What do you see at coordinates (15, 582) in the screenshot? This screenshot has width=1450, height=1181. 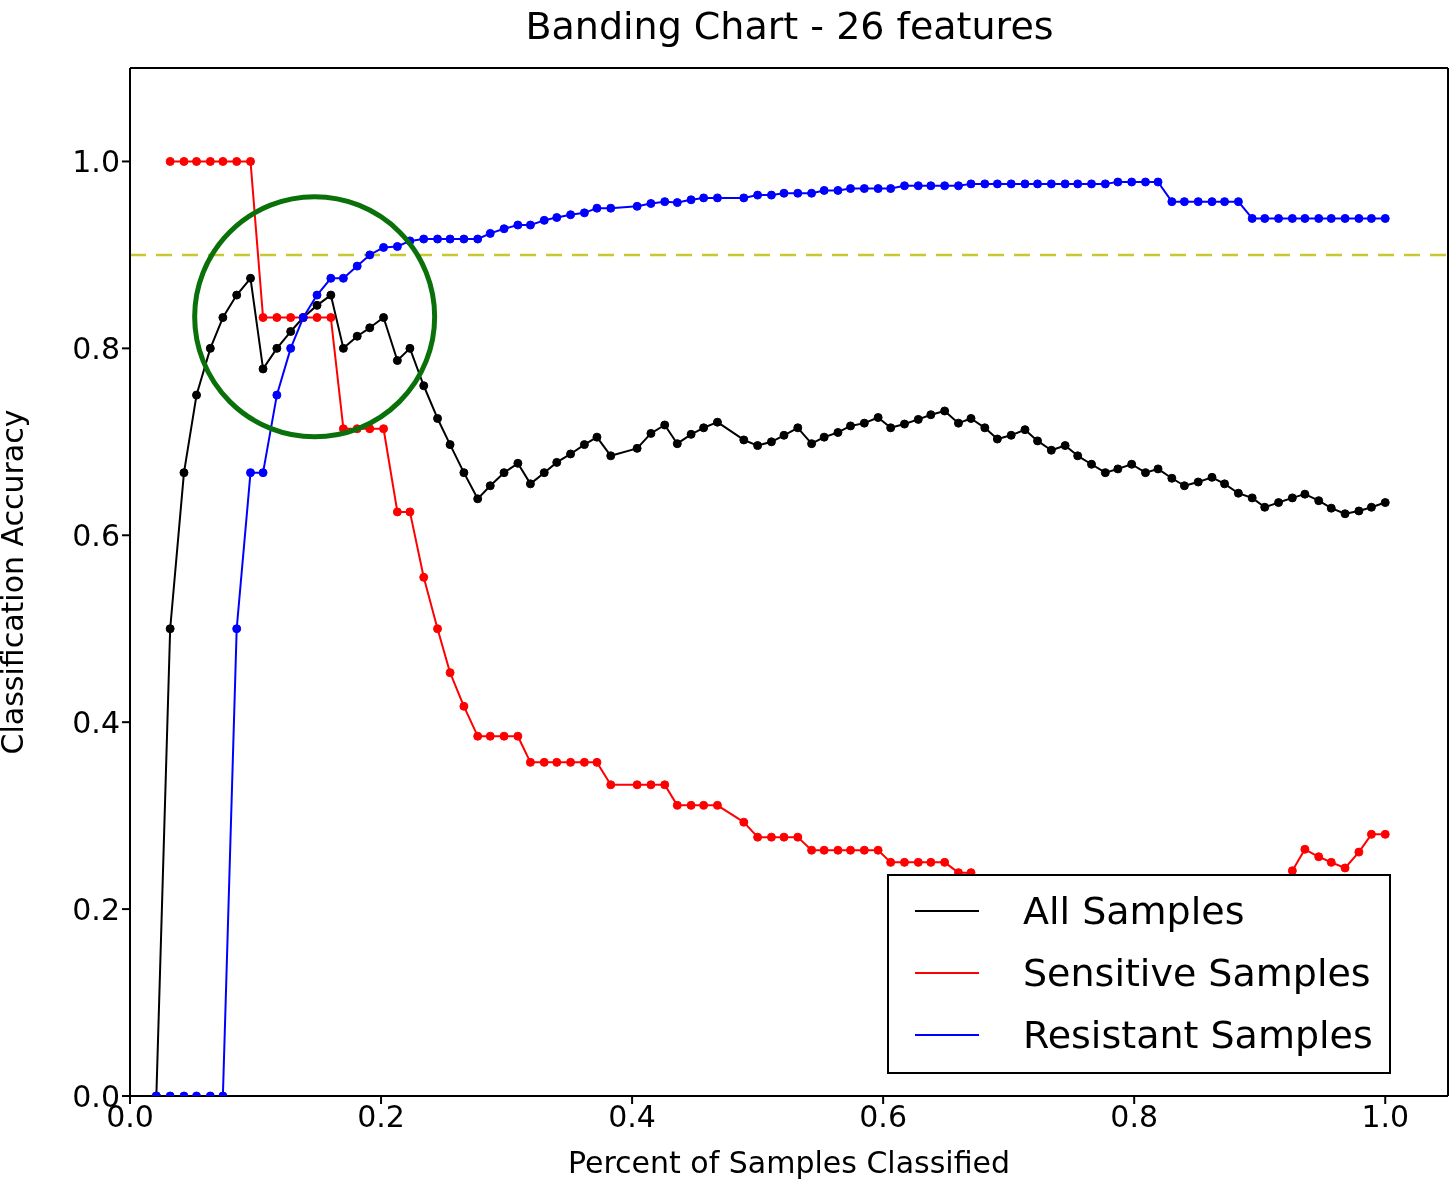 I see `y-axis-title: Classification Accuracy` at bounding box center [15, 582].